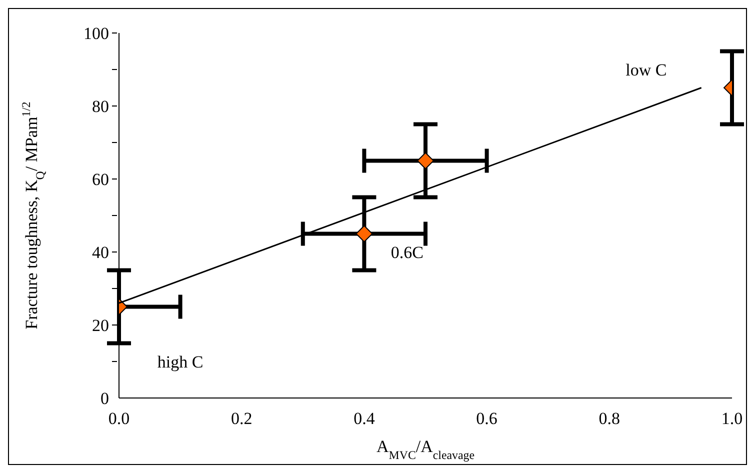 This screenshot has width=755, height=473. I want to click on y-tick-label: 60, so click(100, 179).